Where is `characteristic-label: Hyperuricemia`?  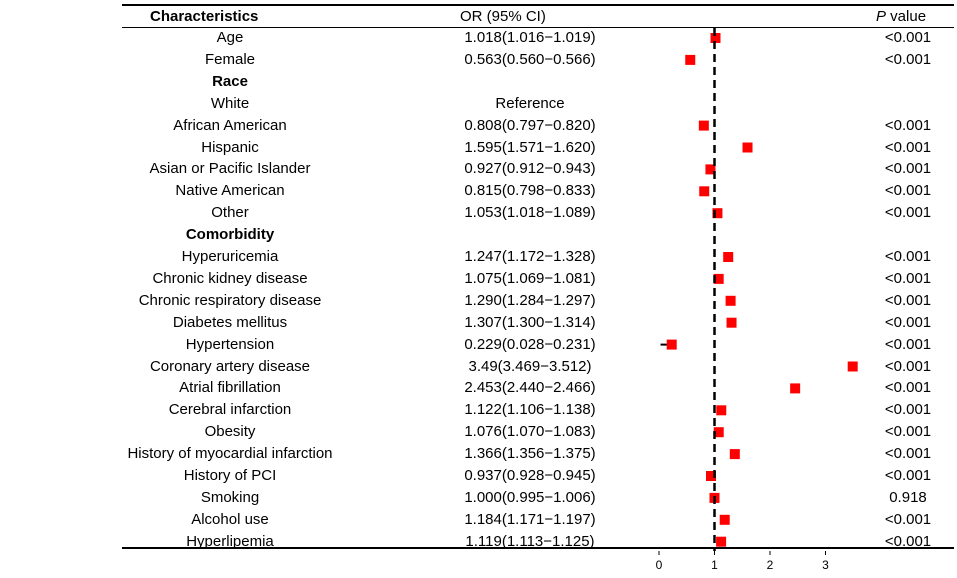
characteristic-label: Hyperuricemia is located at coordinates (230, 256).